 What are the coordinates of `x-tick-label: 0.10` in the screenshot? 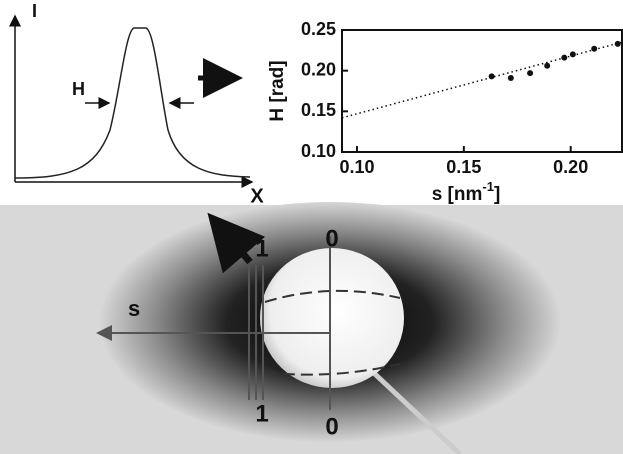 It's located at (356, 167).